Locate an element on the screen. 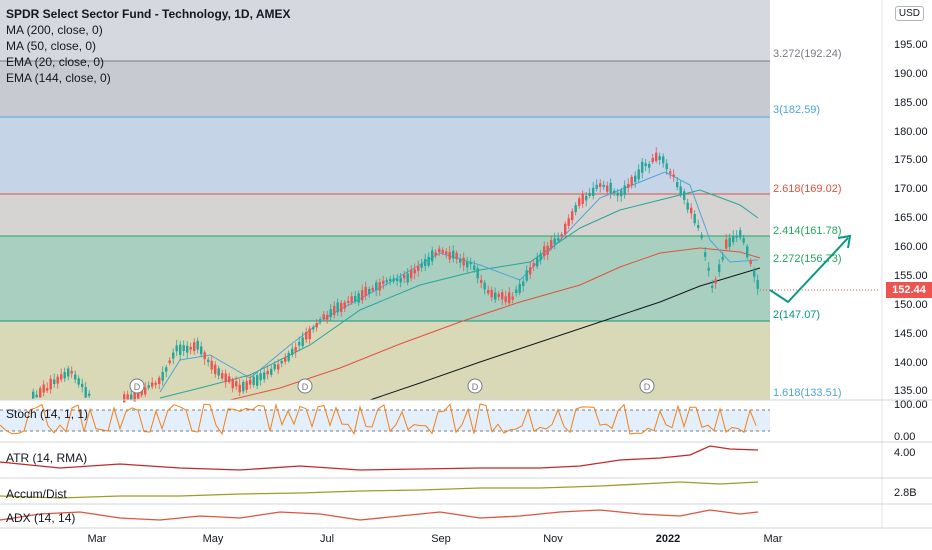 Image resolution: width=932 pixels, height=550 pixels. indicator-ema20: EMA (20, close, 0) is located at coordinates (55, 62).